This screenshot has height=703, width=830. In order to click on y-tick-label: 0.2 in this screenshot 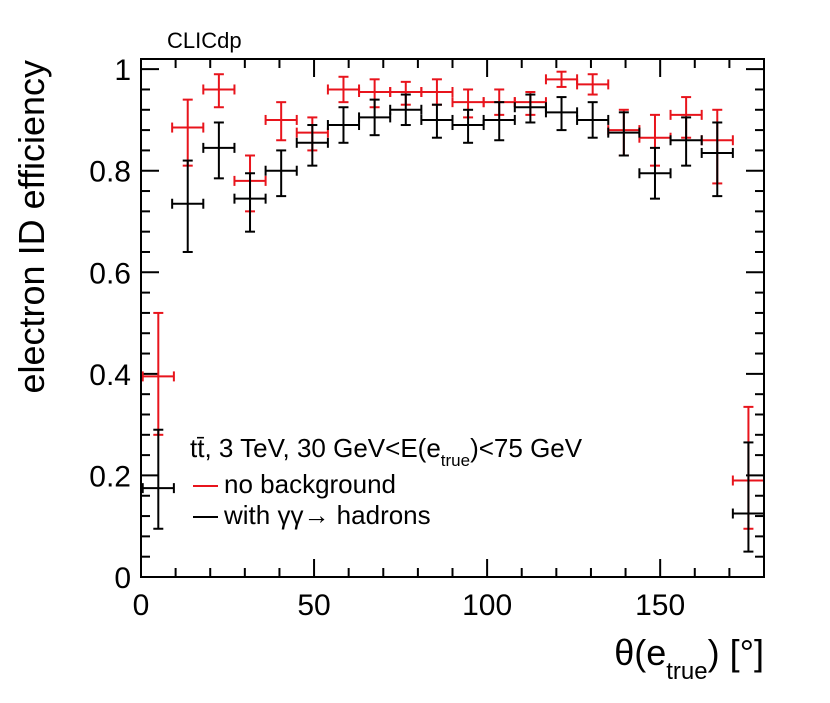, I will do `click(110, 476)`.